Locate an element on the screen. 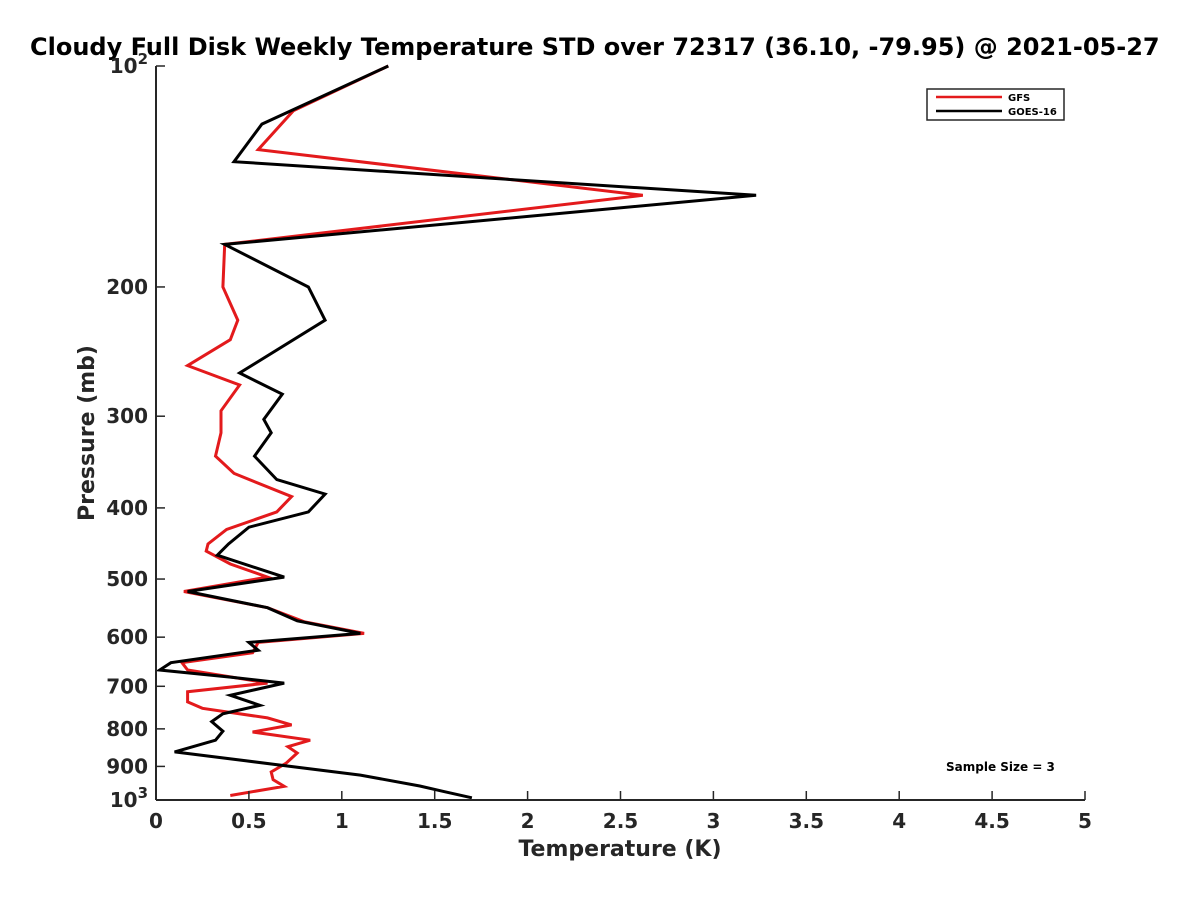 Image resolution: width=1200 pixels, height=900 pixels. x-tick-label: 1 is located at coordinates (342, 821).